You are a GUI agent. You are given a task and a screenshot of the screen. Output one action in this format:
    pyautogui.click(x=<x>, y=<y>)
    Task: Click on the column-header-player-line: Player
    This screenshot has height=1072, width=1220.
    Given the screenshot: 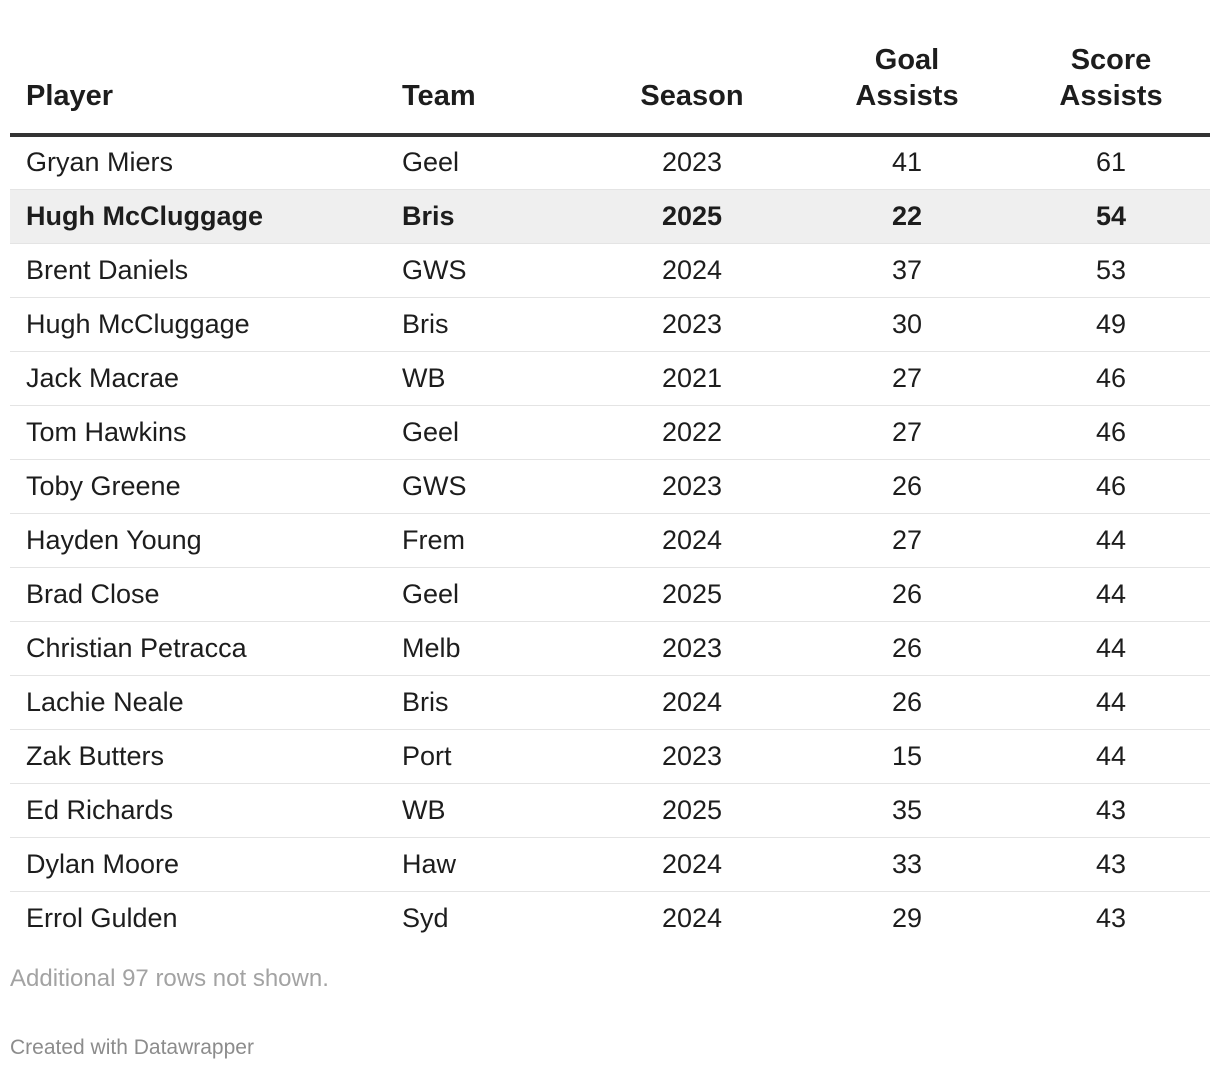 What is the action you would take?
    pyautogui.click(x=70, y=96)
    